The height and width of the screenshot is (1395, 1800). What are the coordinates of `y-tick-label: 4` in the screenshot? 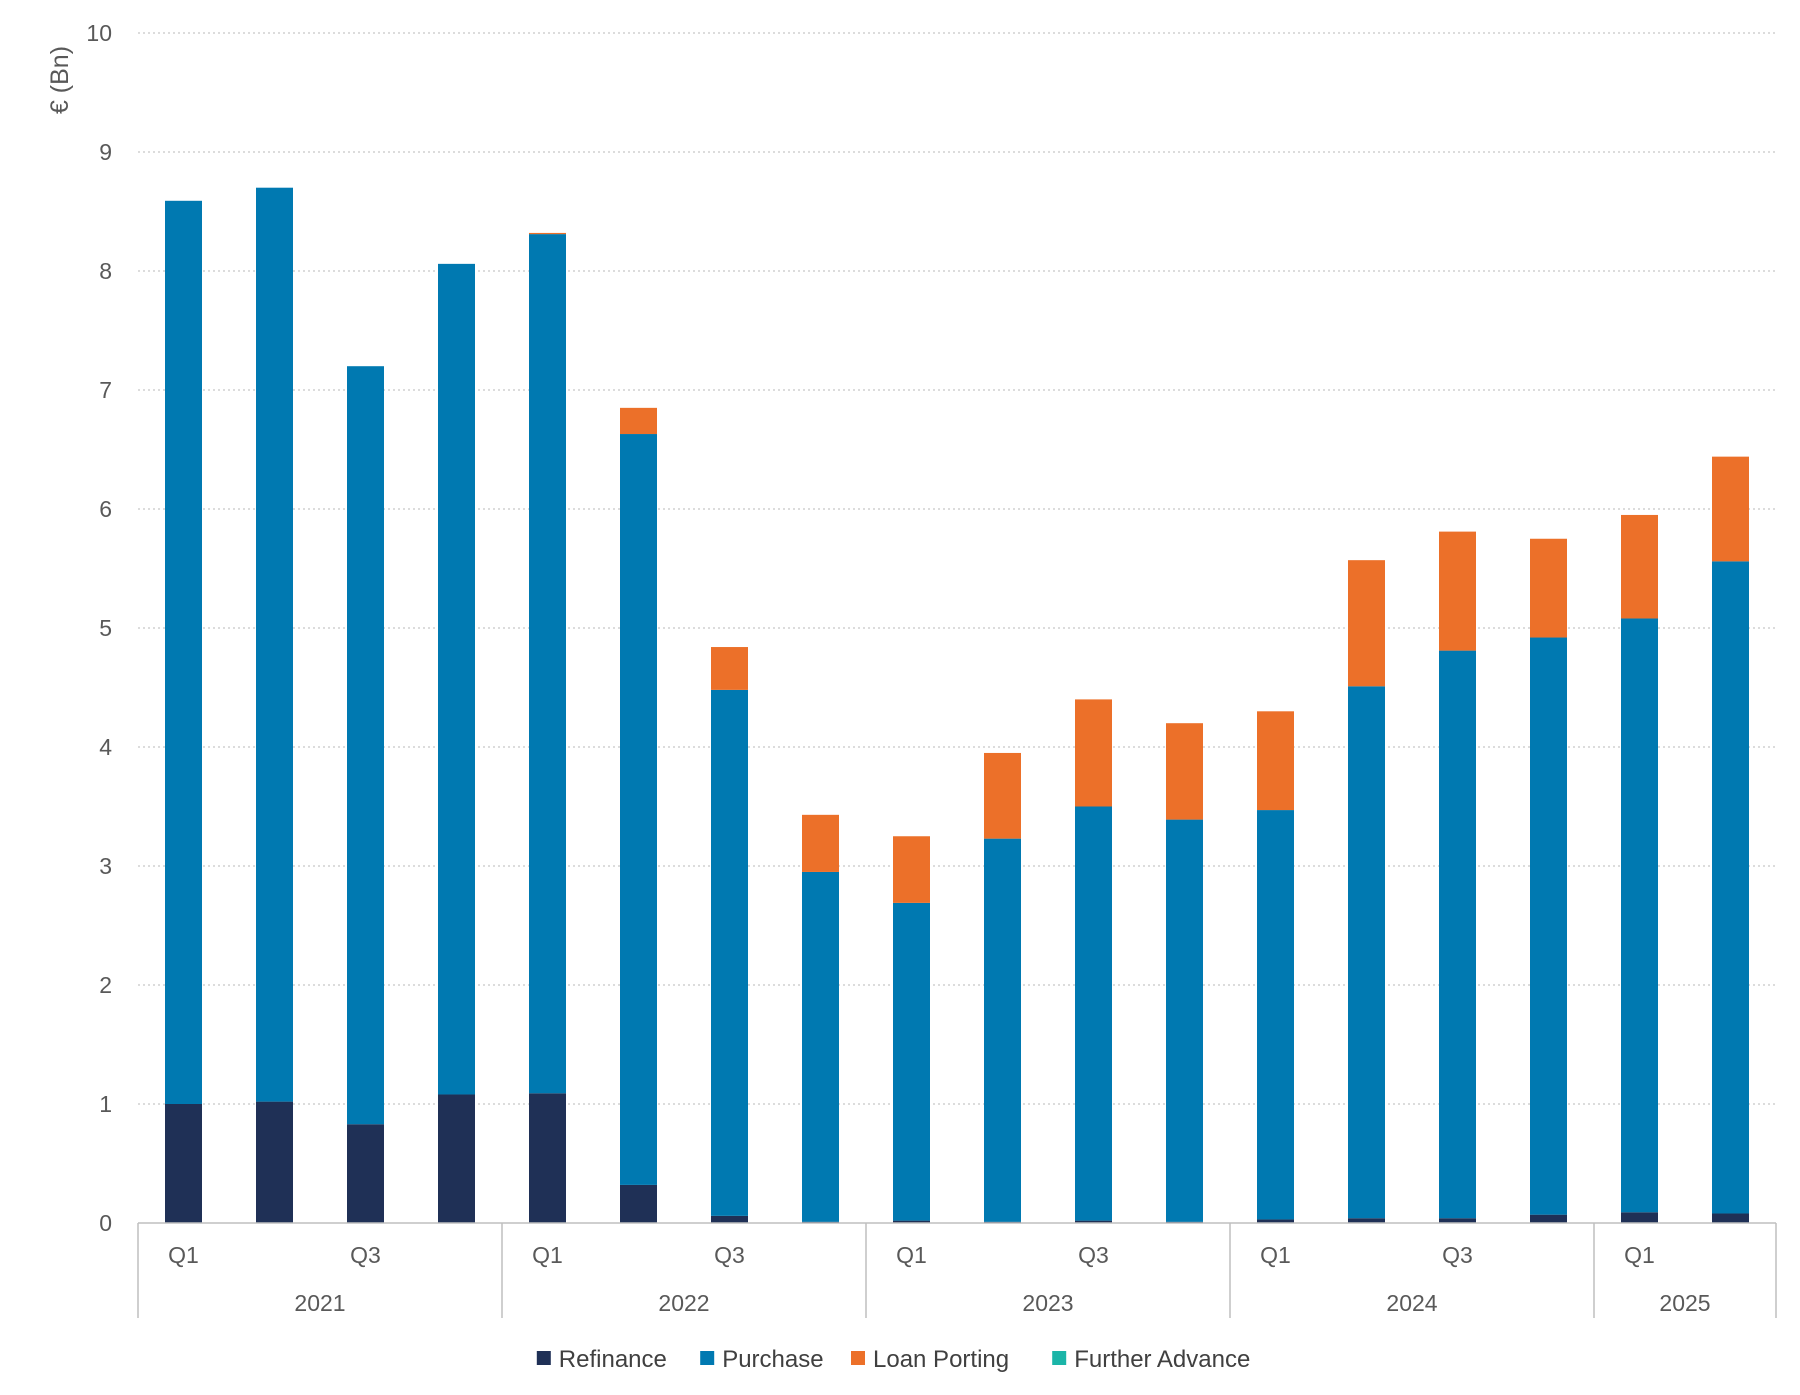 It's located at (105, 747).